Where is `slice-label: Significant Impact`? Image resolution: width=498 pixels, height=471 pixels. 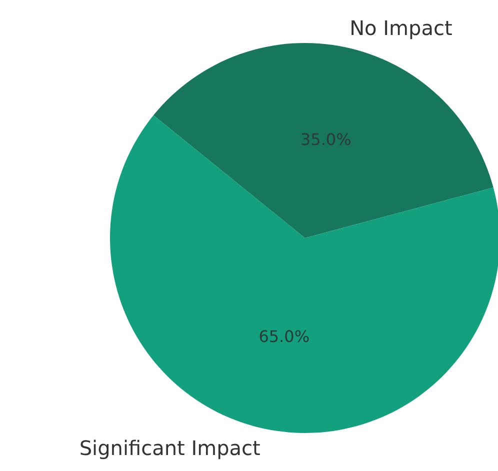
slice-label: Significant Impact is located at coordinates (170, 448).